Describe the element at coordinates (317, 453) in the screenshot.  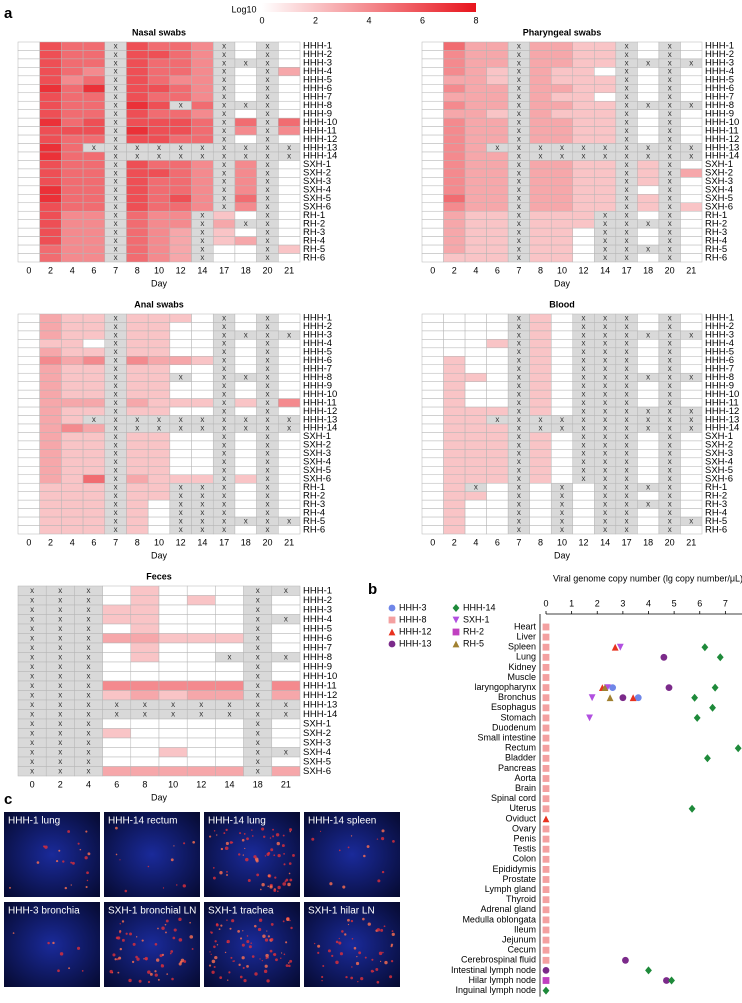
I see `row-label: SXH-3` at that location.